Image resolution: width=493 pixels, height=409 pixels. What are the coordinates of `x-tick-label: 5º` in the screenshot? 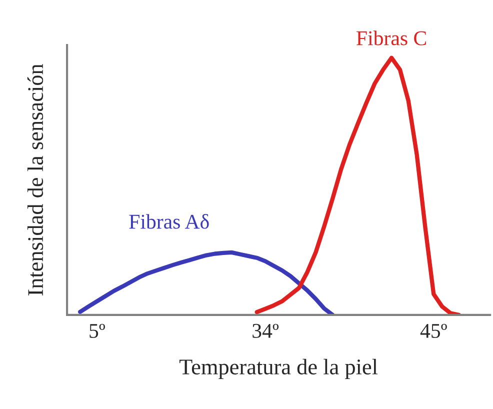 It's located at (97, 331).